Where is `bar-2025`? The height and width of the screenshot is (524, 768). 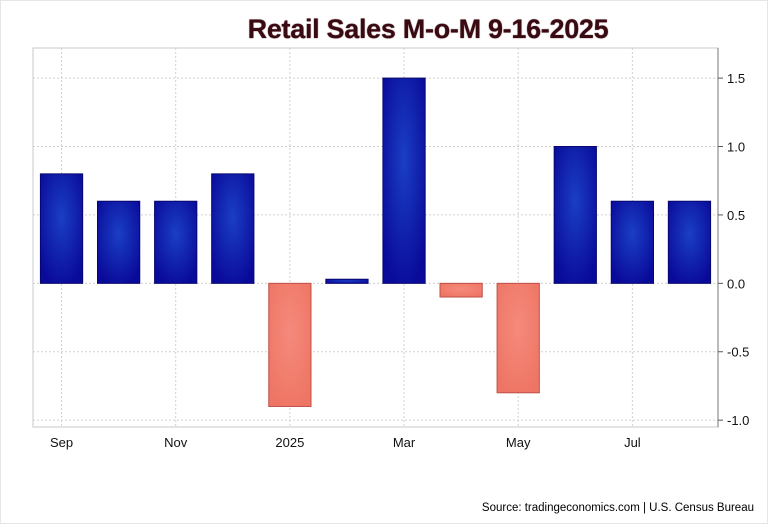
bar-2025 is located at coordinates (290, 344).